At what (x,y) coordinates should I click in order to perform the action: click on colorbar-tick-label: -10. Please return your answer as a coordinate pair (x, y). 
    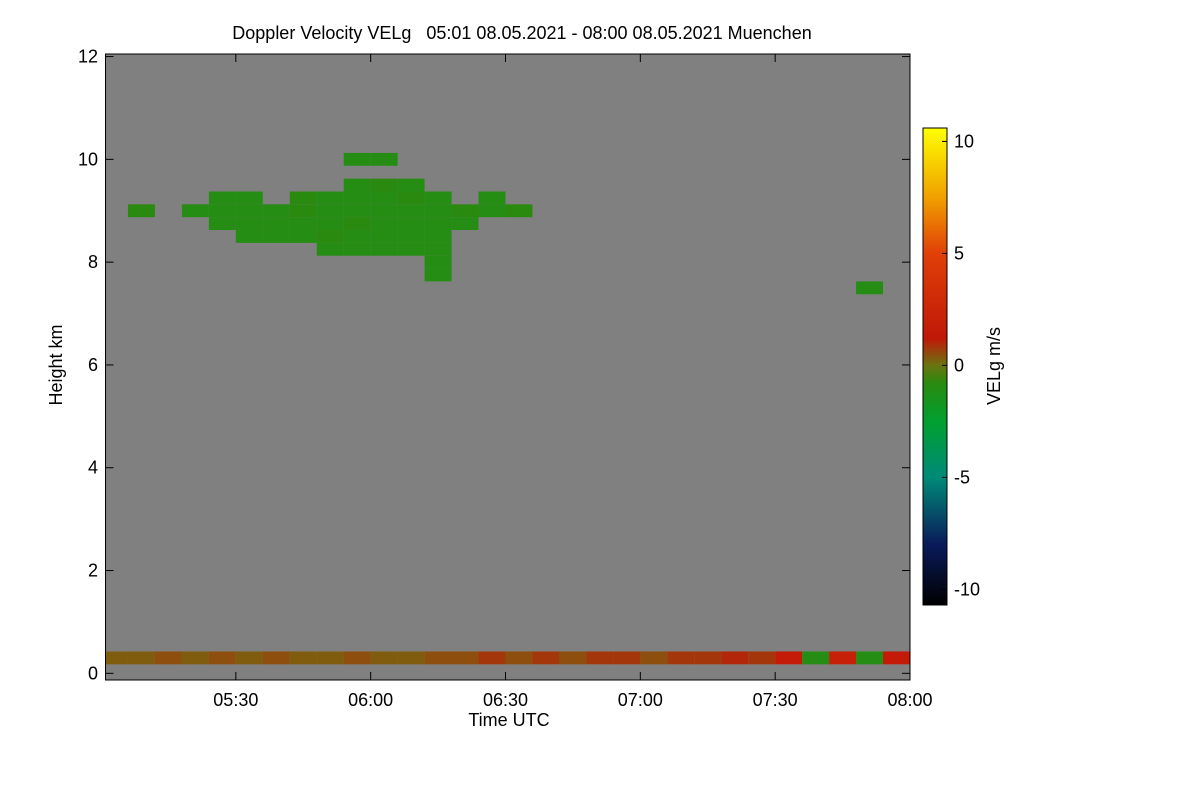
    Looking at the image, I should click on (967, 589).